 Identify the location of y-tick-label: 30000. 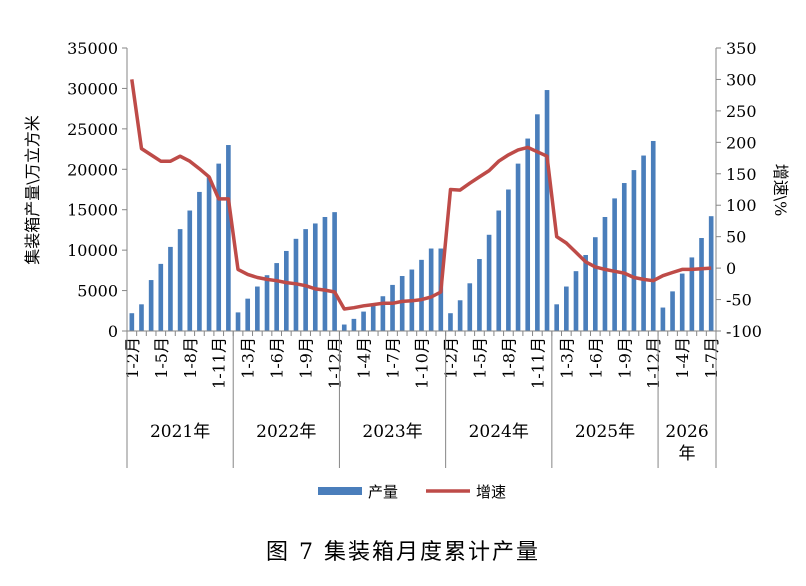
(92, 88).